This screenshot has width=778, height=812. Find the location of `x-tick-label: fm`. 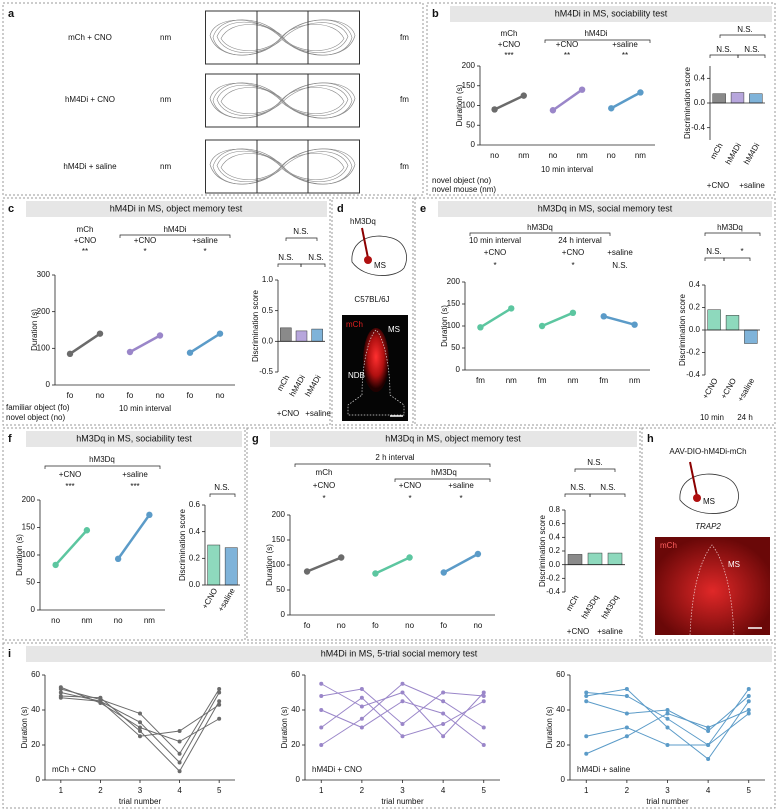

x-tick-label: fm is located at coordinates (603, 380).